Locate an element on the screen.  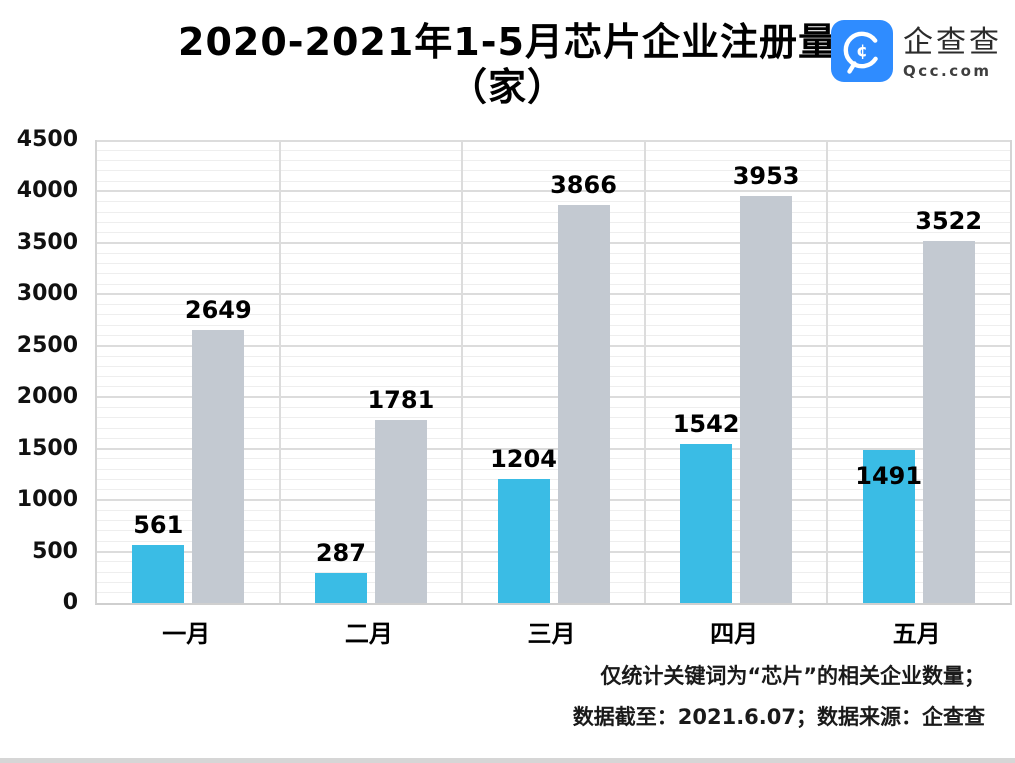
y-axis-tick-label: 0 is located at coordinates (70, 602).